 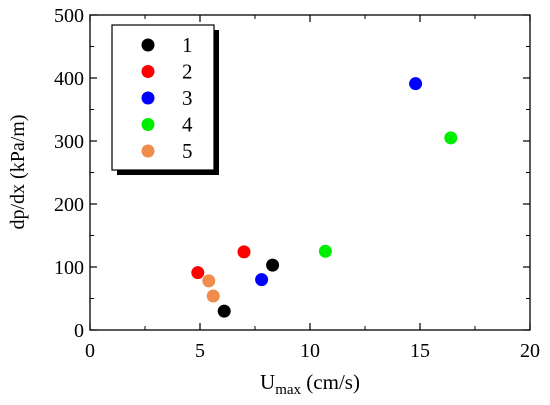 What do you see at coordinates (69, 268) in the screenshot?
I see `y-tick-label: 100` at bounding box center [69, 268].